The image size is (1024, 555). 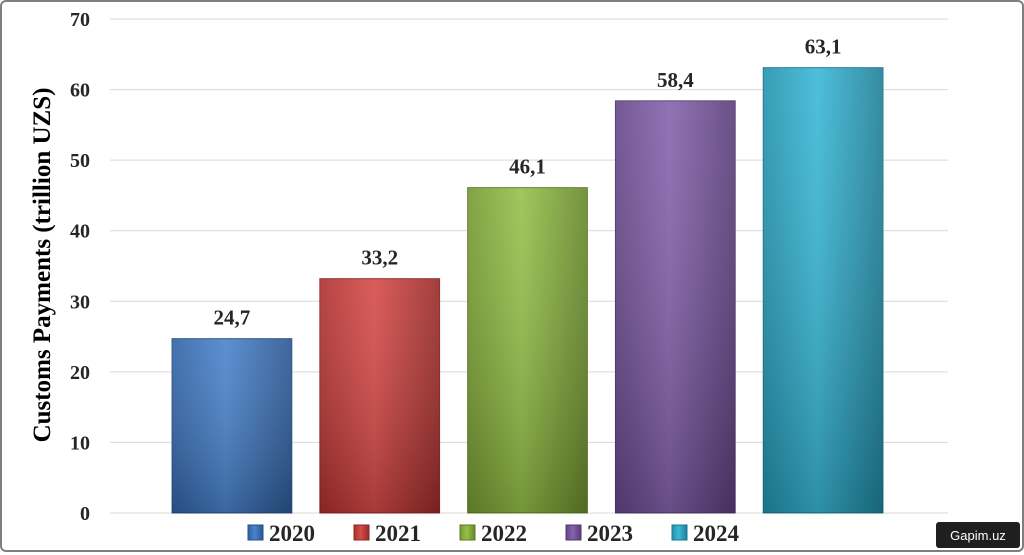 I want to click on legend-label-2023: 2023, so click(x=610, y=533).